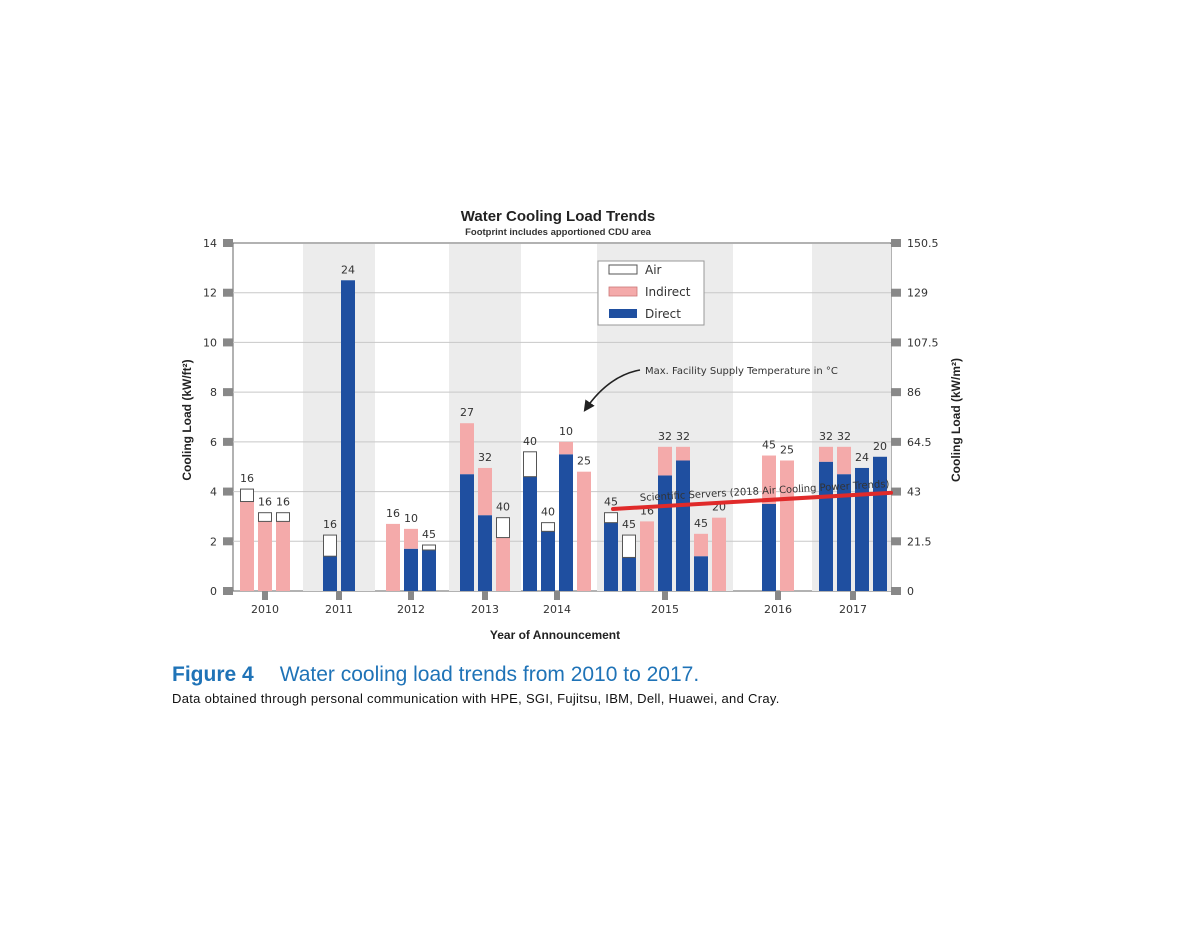  Describe the element at coordinates (919, 442) in the screenshot. I see `y-tick-label-right: 64.5` at that location.